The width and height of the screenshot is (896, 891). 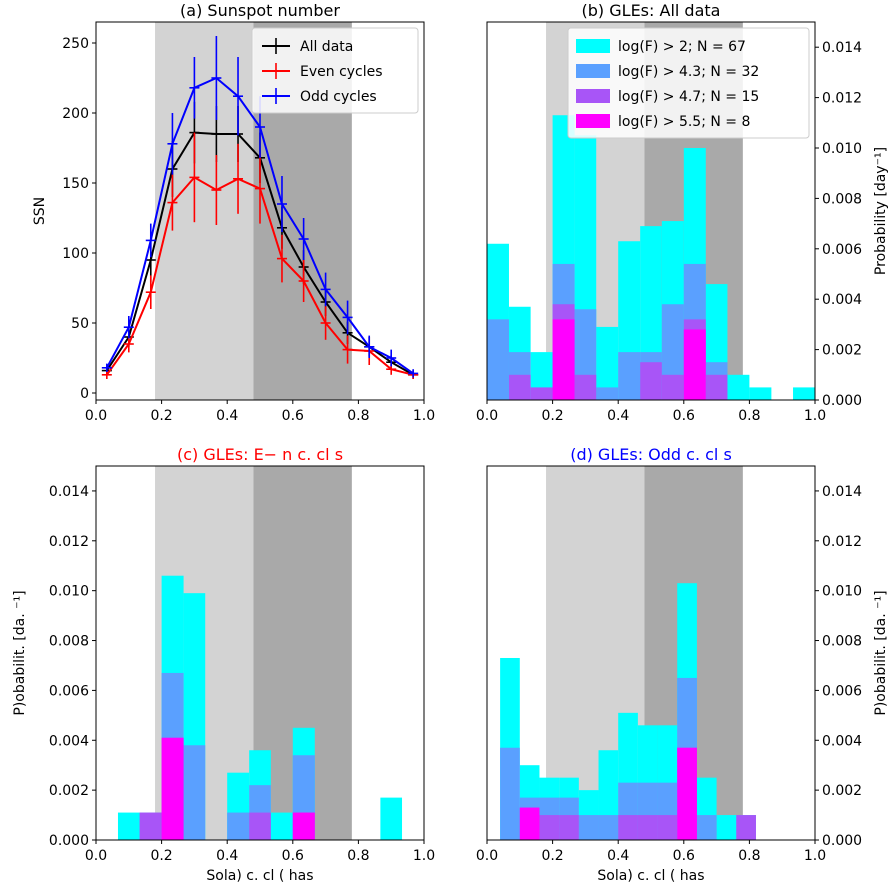 I want to click on y-tick-label: 200, so click(x=75, y=114).